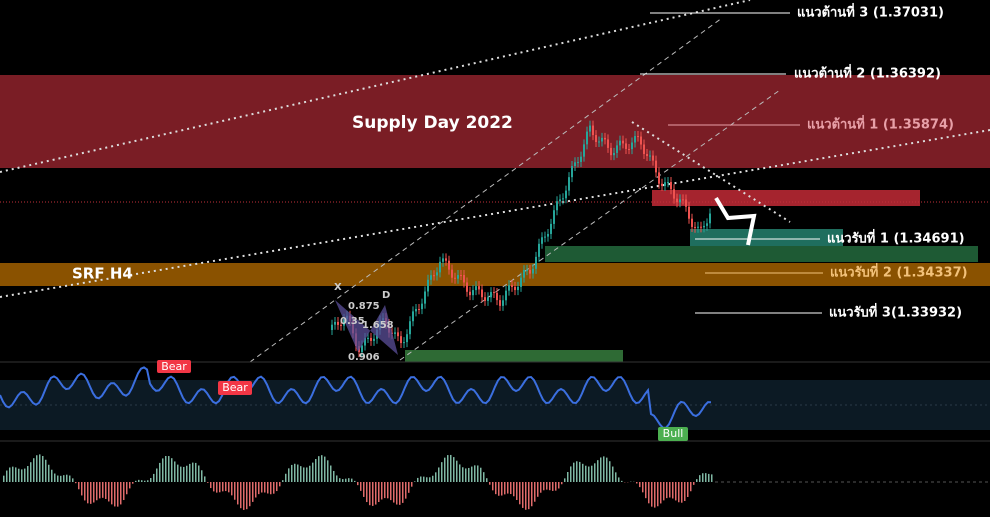 The height and width of the screenshot is (517, 990). What do you see at coordinates (338, 287) in the screenshot?
I see `pattern-label: X` at bounding box center [338, 287].